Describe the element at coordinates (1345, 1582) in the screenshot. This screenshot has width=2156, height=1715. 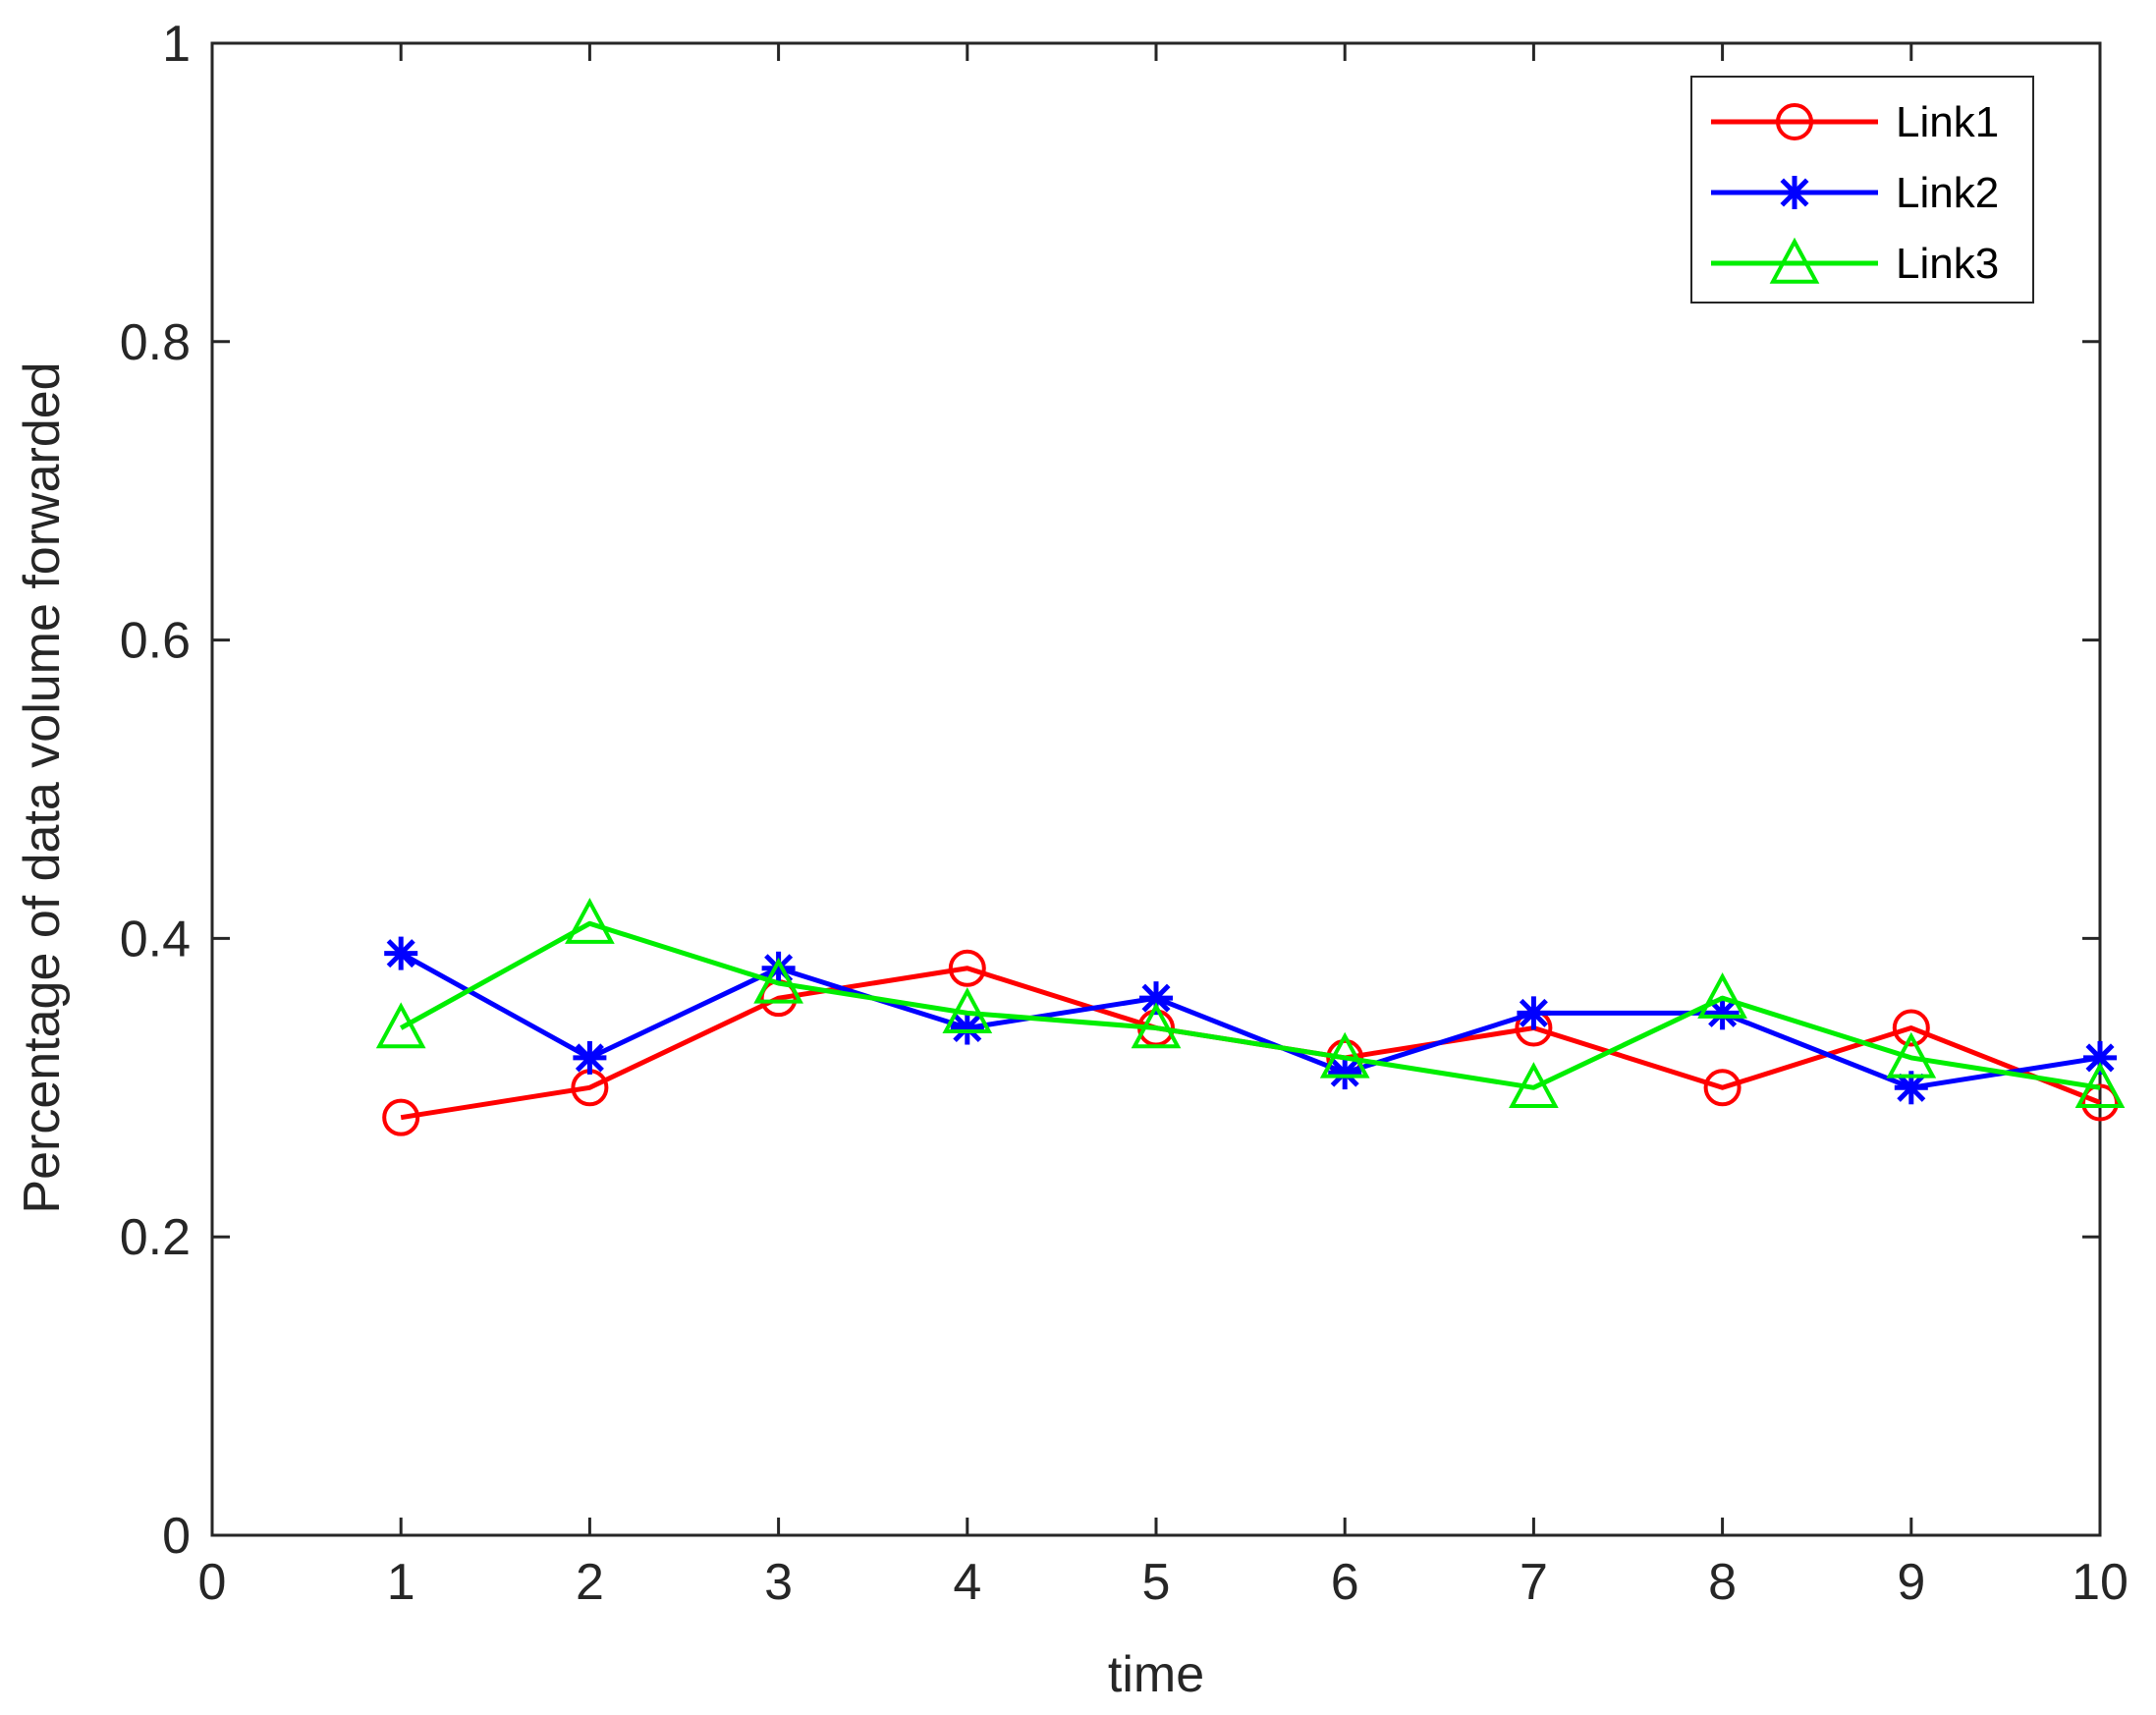
I see `x-tick-label: 6` at that location.